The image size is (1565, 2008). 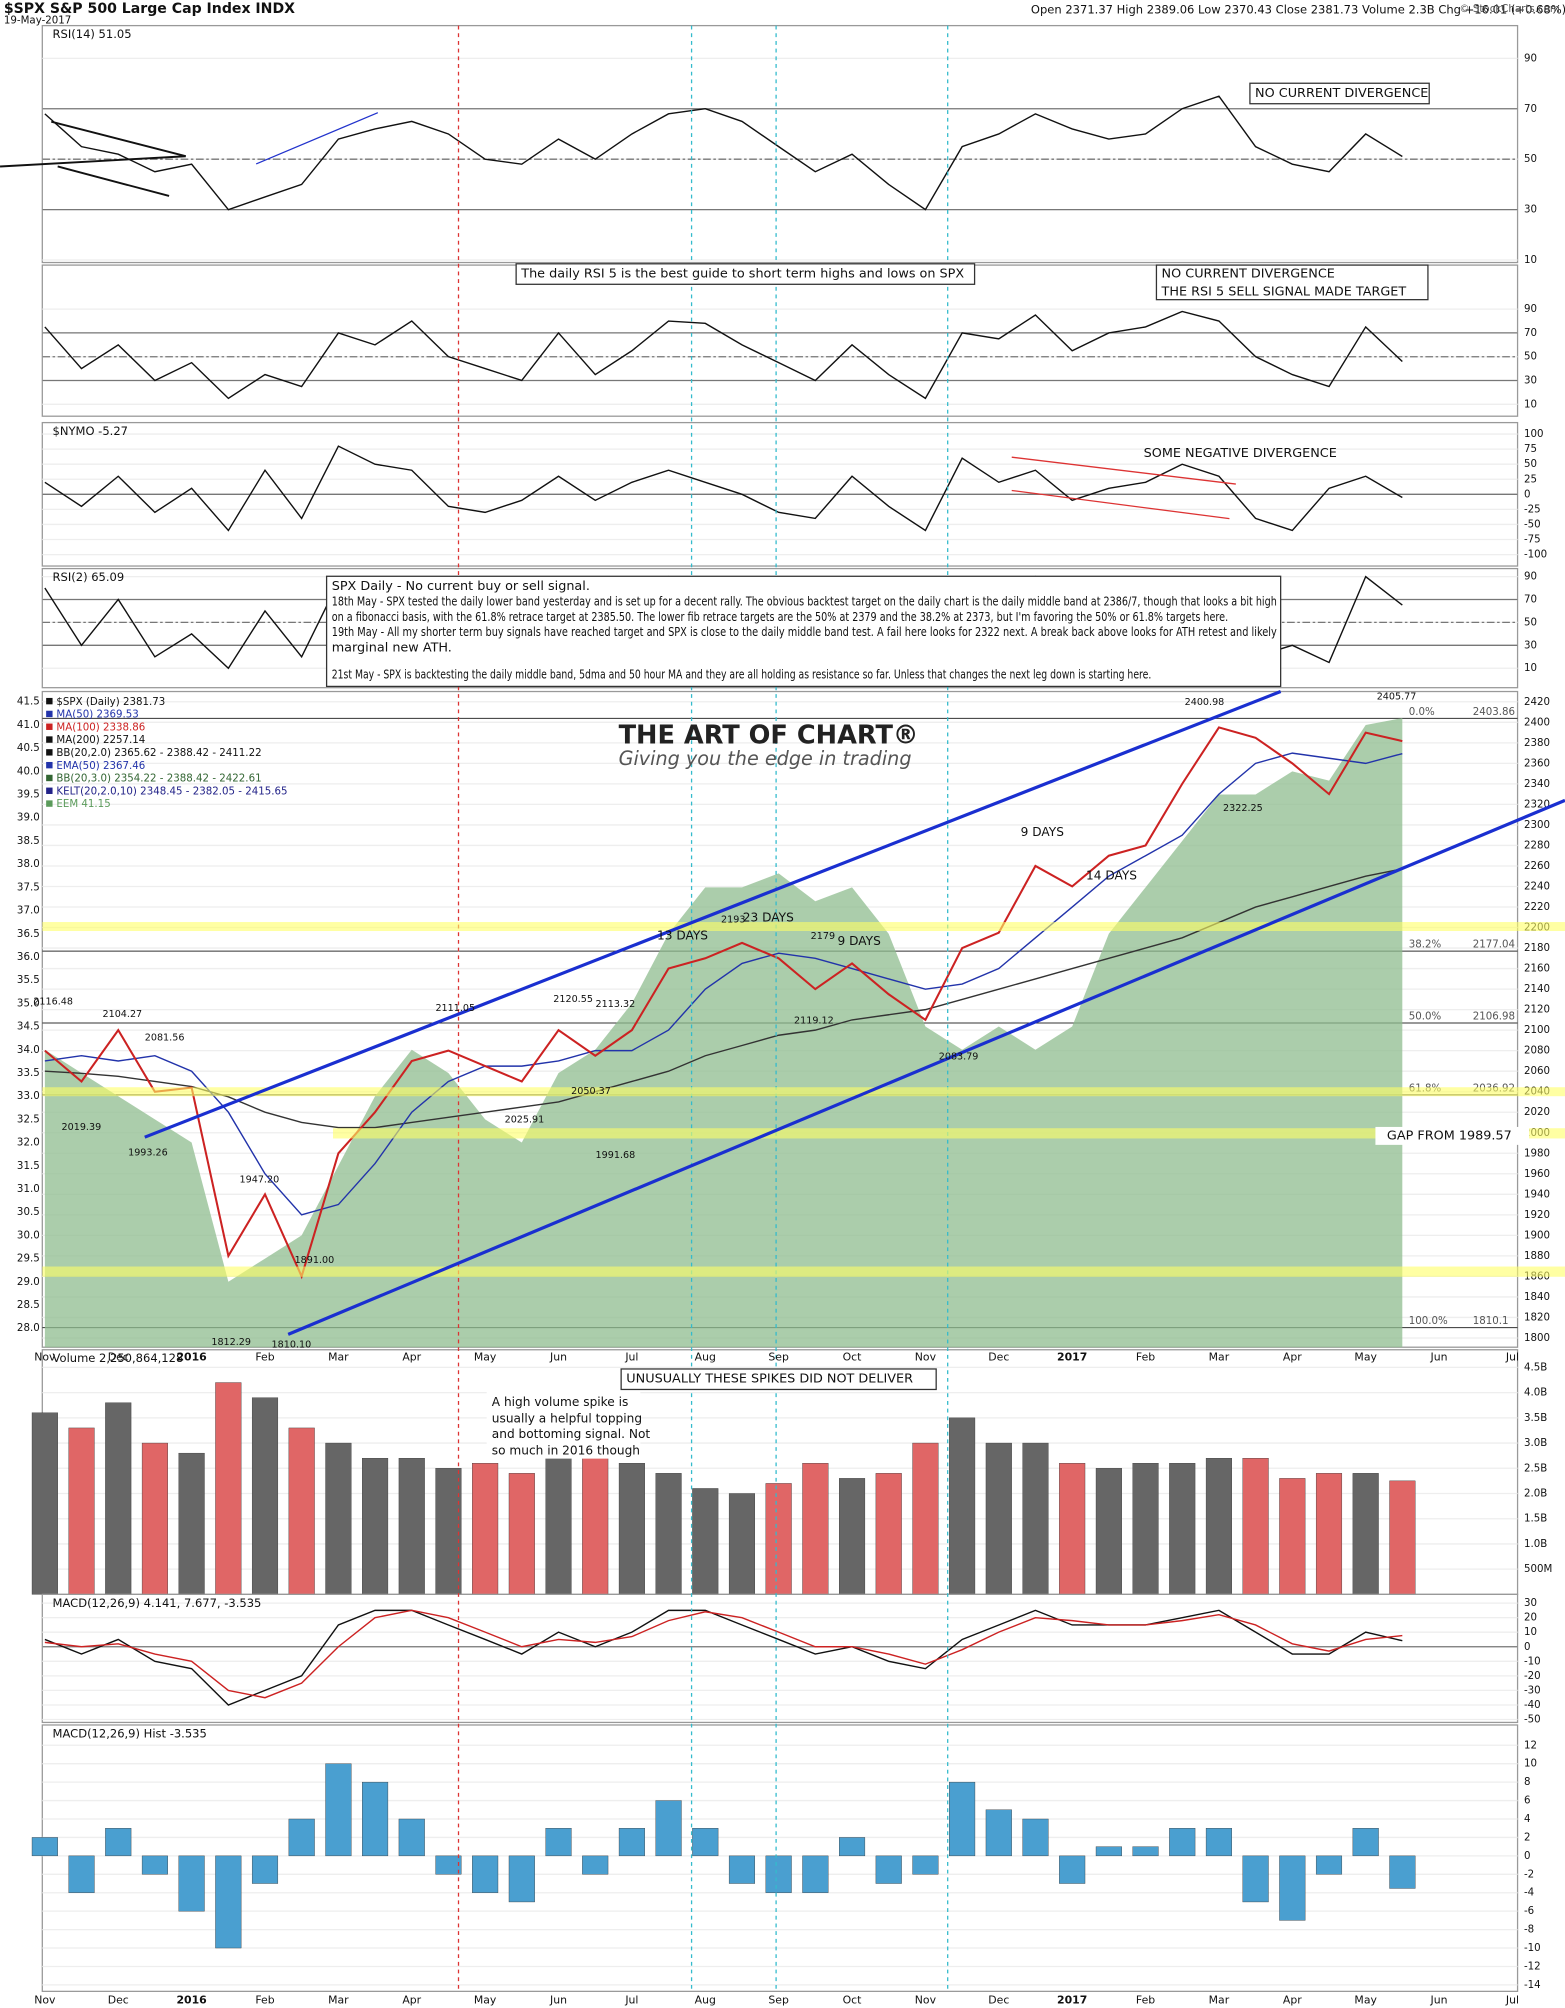 What do you see at coordinates (1527, 494) in the screenshot?
I see `y-tick-label: 0` at bounding box center [1527, 494].